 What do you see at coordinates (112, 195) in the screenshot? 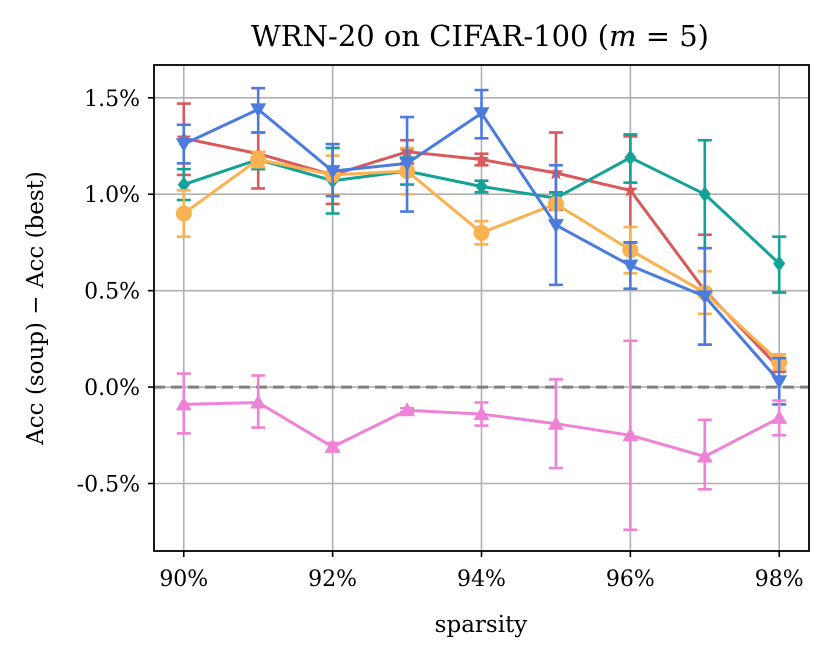
I see `y-tick-label: 1.0%` at bounding box center [112, 195].